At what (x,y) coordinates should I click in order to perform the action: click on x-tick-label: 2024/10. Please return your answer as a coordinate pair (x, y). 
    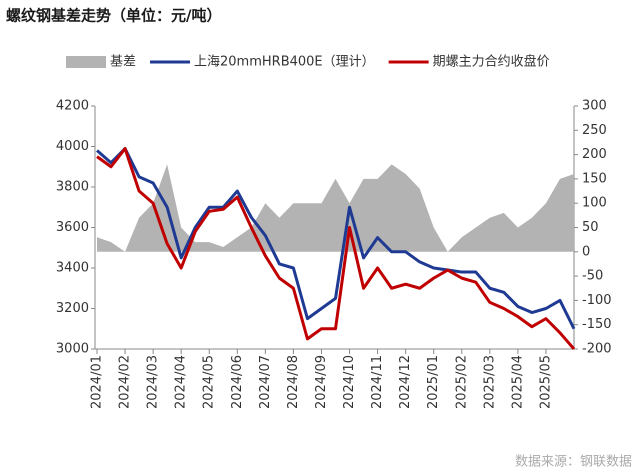
    Looking at the image, I should click on (349, 382).